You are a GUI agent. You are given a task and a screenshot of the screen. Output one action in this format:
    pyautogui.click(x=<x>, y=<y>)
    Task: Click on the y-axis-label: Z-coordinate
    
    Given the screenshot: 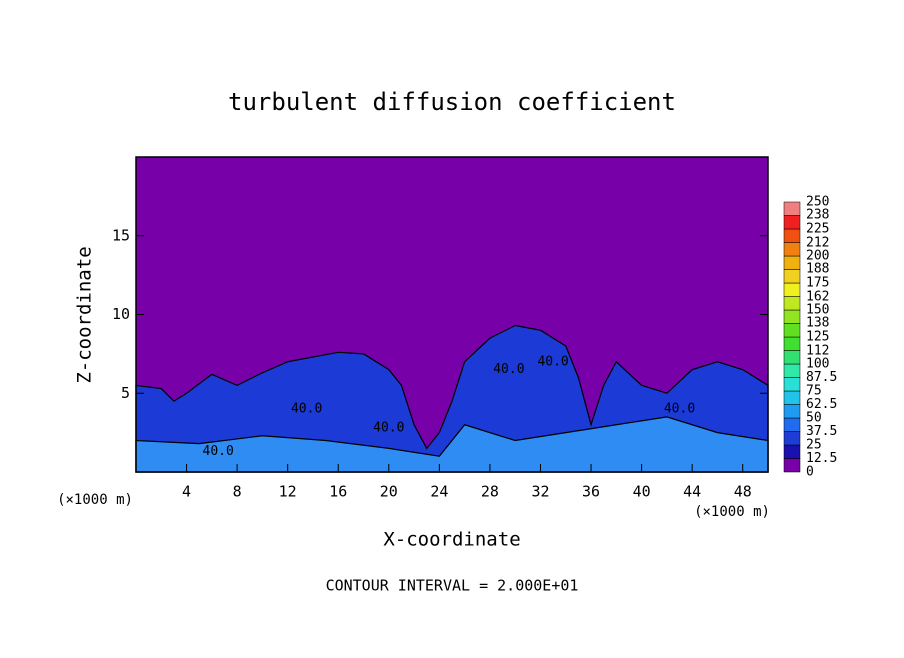 What is the action you would take?
    pyautogui.click(x=85, y=314)
    